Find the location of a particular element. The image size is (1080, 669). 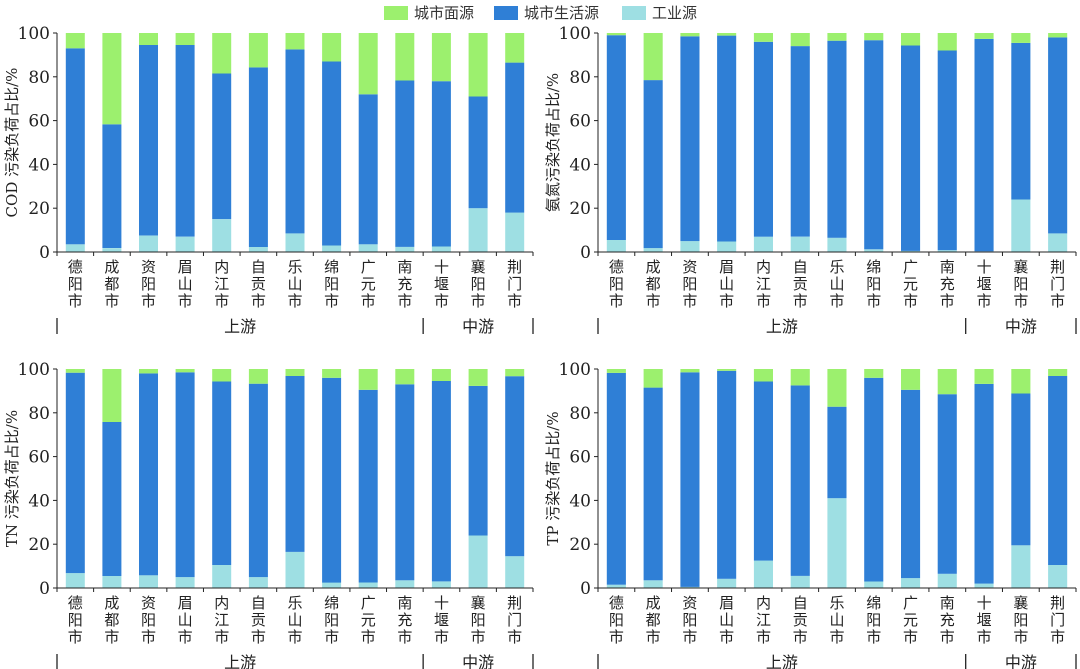

x-tick-label: 内江市 is located at coordinates (763, 620).